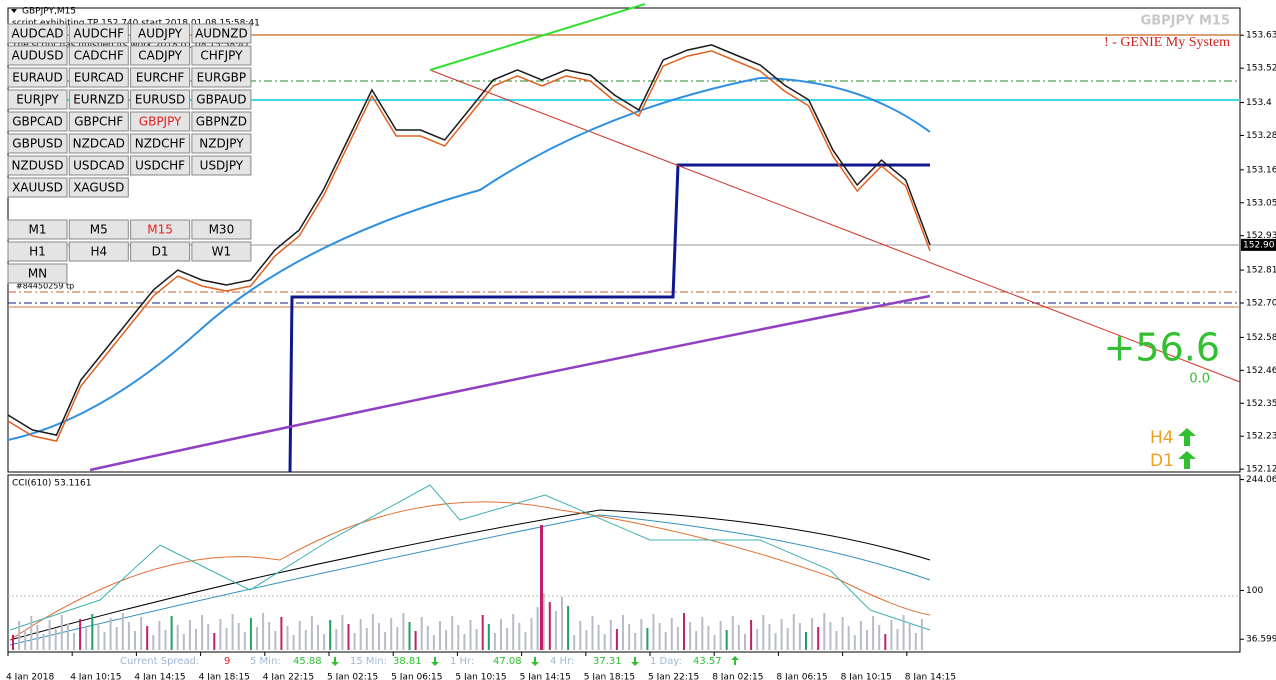 The height and width of the screenshot is (680, 1276). Describe the element at coordinates (49, 12) in the screenshot. I see `window-title: GBPJPY,M15` at that location.